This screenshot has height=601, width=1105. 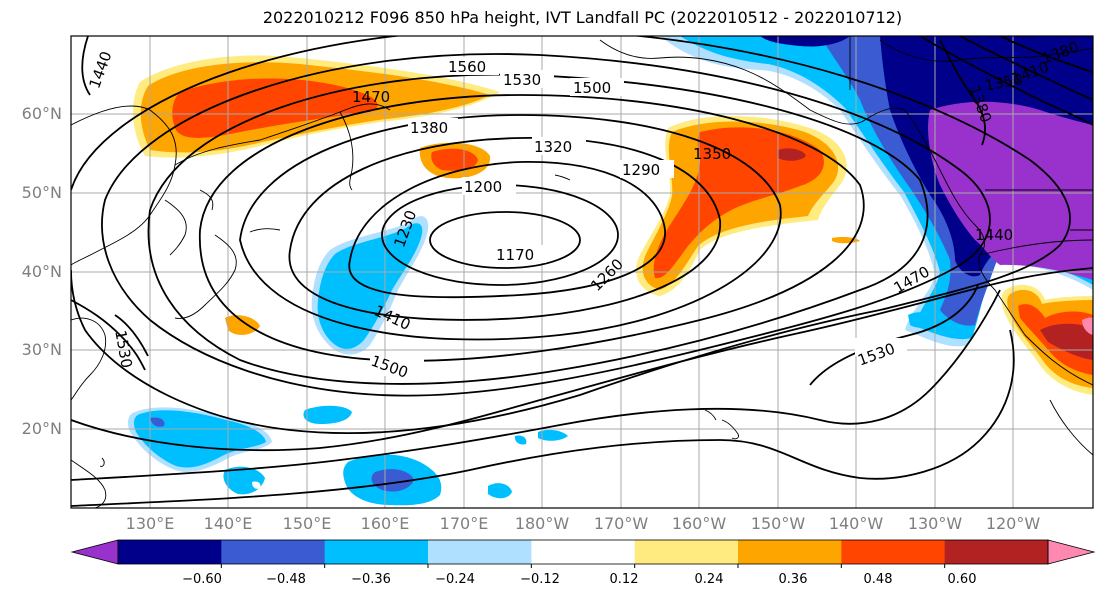 I want to click on lon-label: 170°W, so click(x=621, y=523).